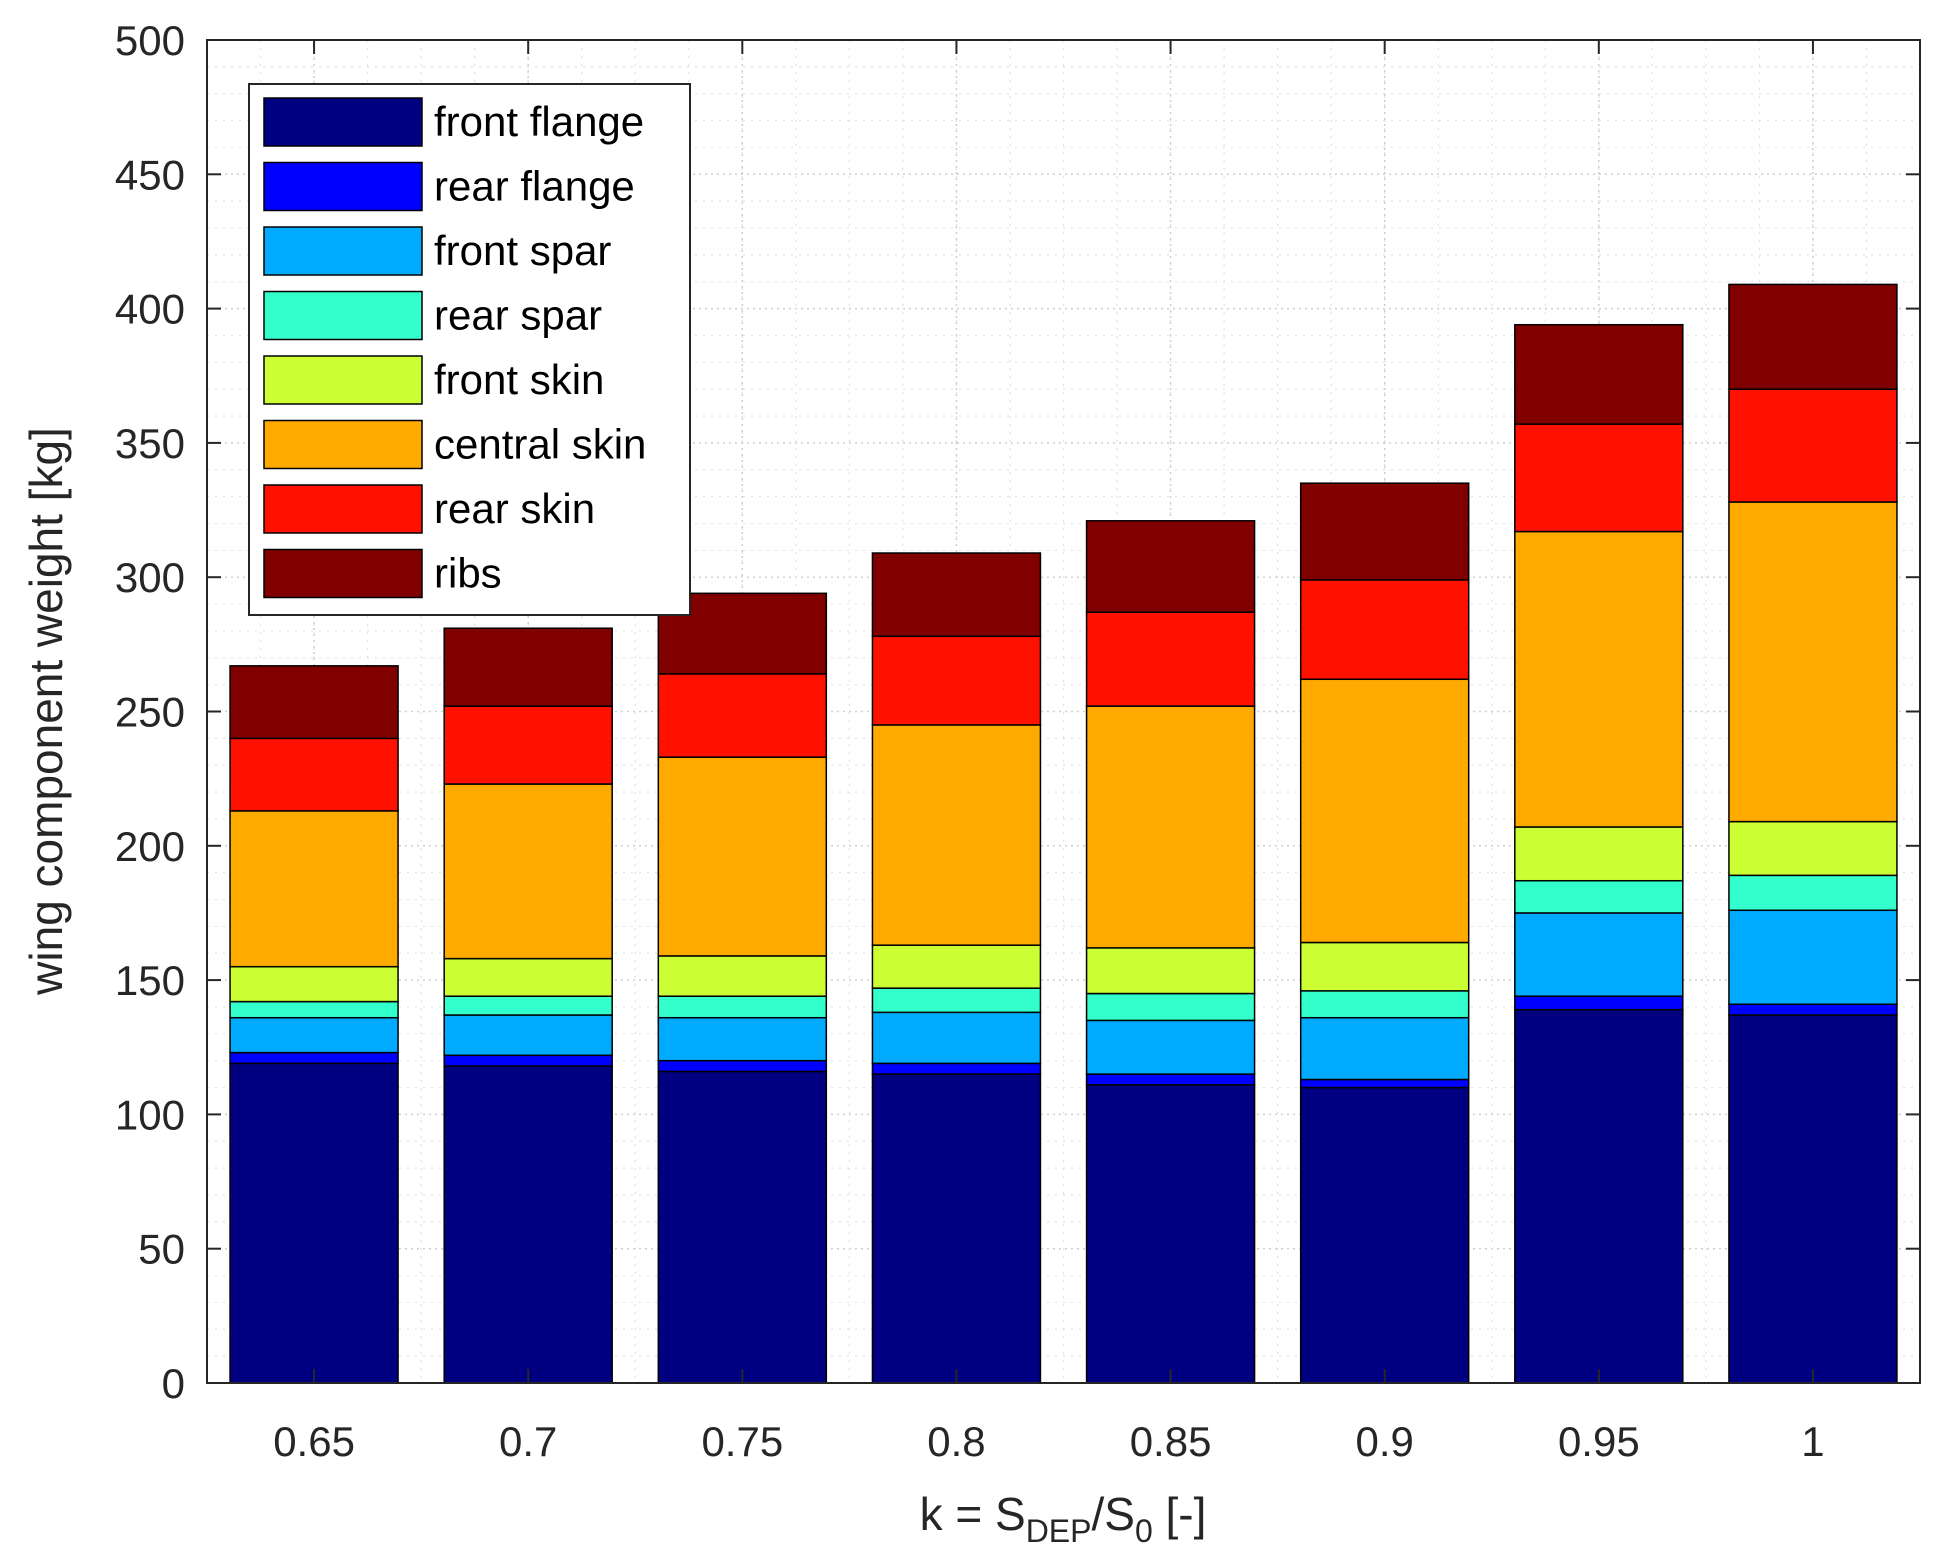 This screenshot has width=1934, height=1564. I want to click on bar-segment-front-flange-0.7, so click(528, 1224).